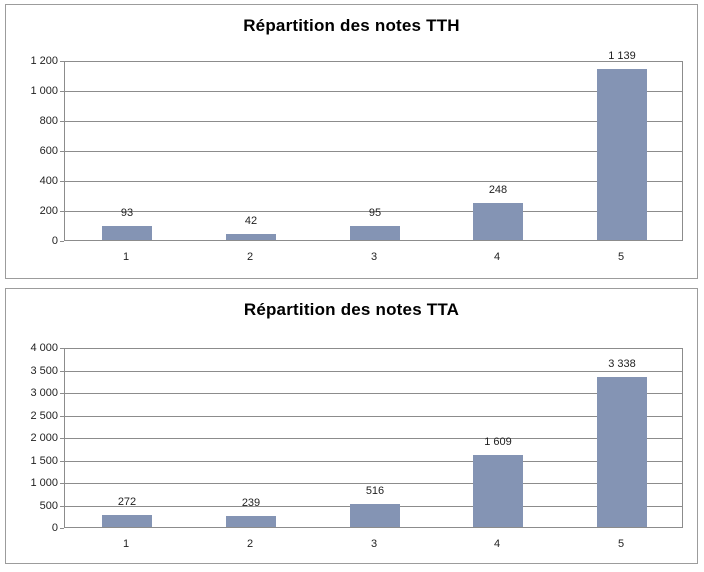 The height and width of the screenshot is (572, 704). Describe the element at coordinates (251, 221) in the screenshot. I see `bar-value-label: 42` at that location.